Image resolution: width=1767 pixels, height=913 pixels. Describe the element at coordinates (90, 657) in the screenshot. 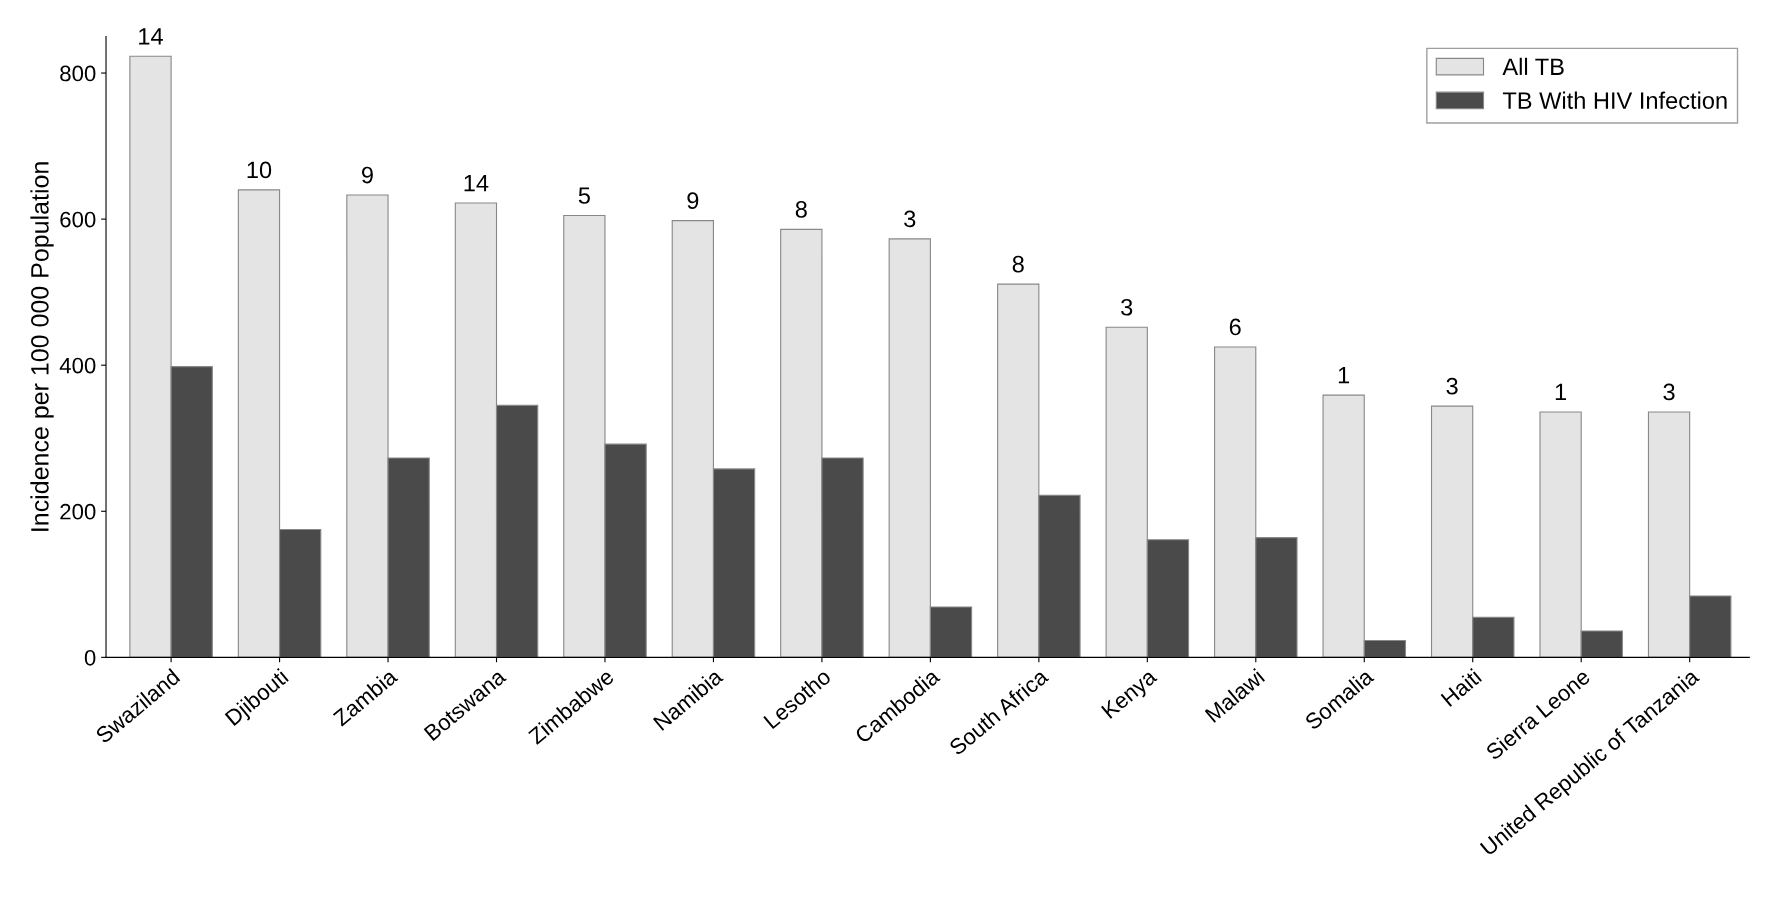

I see `y-tick-label: 0` at that location.